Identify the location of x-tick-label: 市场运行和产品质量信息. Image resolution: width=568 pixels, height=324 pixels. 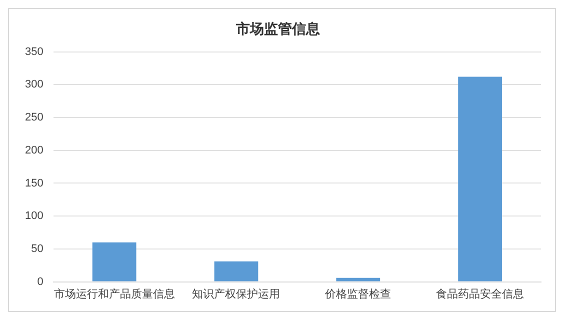
(114, 293).